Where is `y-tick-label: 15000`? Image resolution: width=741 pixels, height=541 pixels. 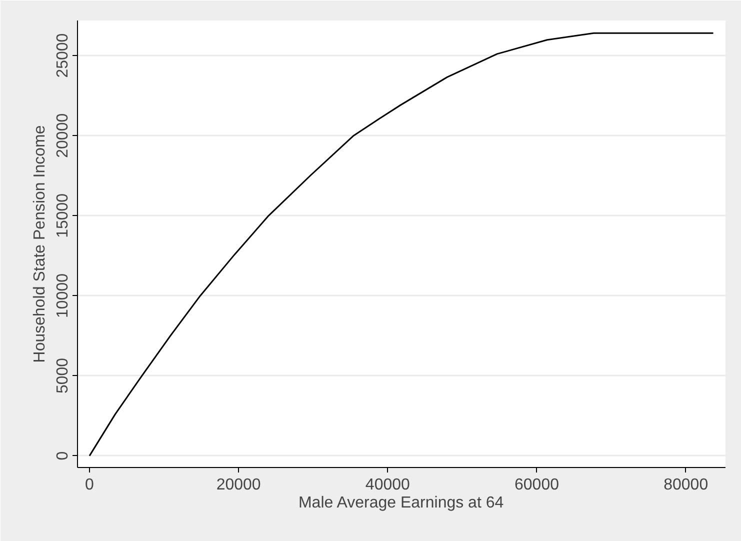 y-tick-label: 15000 is located at coordinates (63, 215).